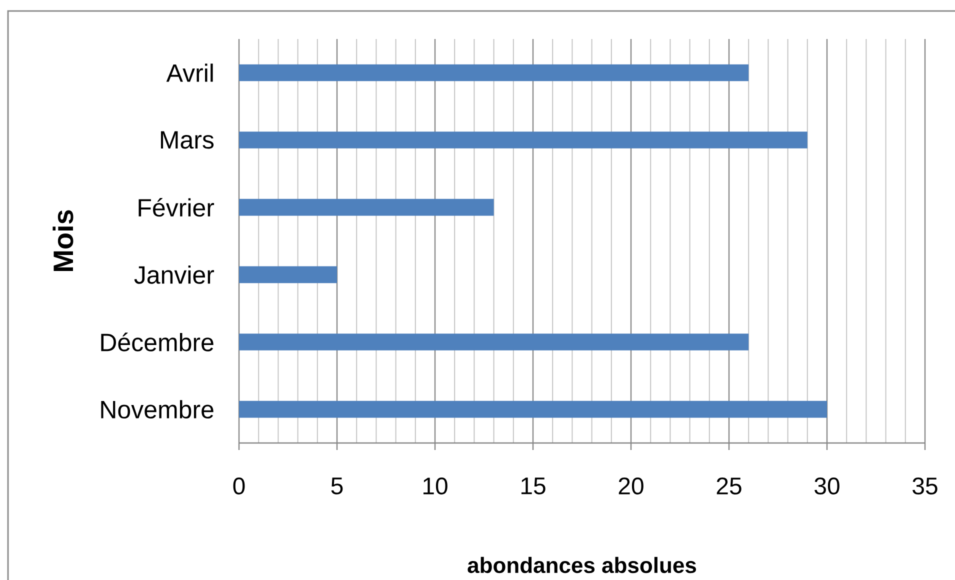 This screenshot has width=955, height=580. What do you see at coordinates (189, 73) in the screenshot?
I see `y-tick-label: Avril` at bounding box center [189, 73].